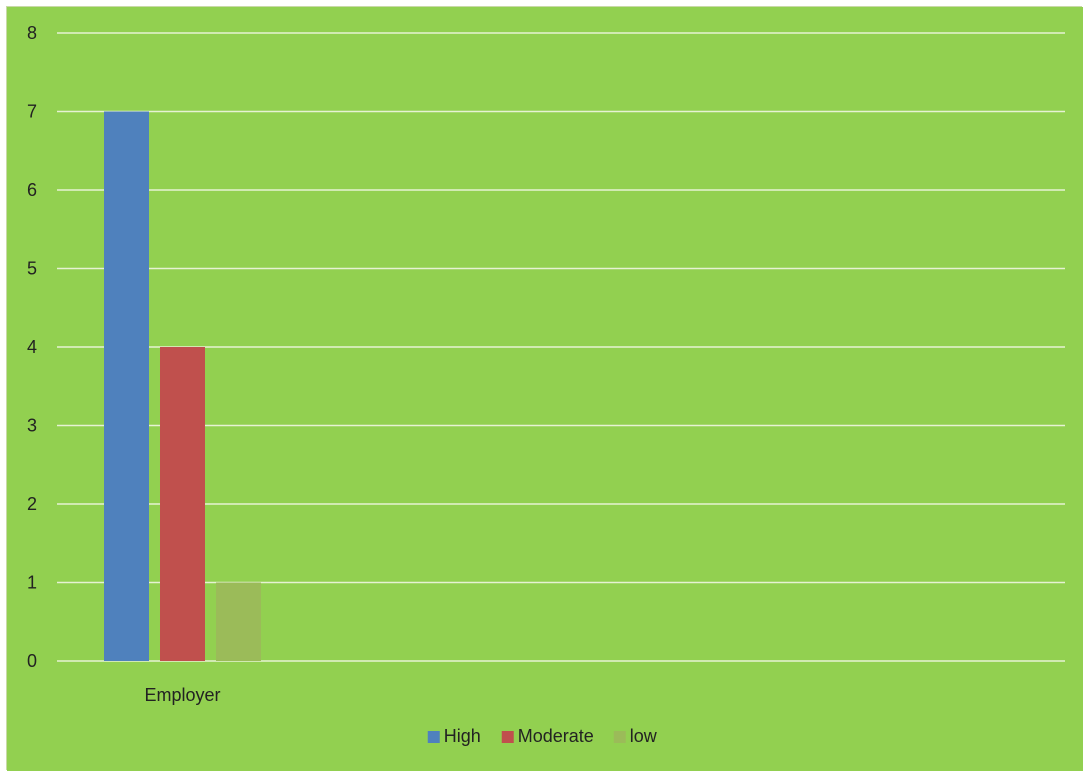  What do you see at coordinates (644, 736) in the screenshot?
I see `legend-label: low` at bounding box center [644, 736].